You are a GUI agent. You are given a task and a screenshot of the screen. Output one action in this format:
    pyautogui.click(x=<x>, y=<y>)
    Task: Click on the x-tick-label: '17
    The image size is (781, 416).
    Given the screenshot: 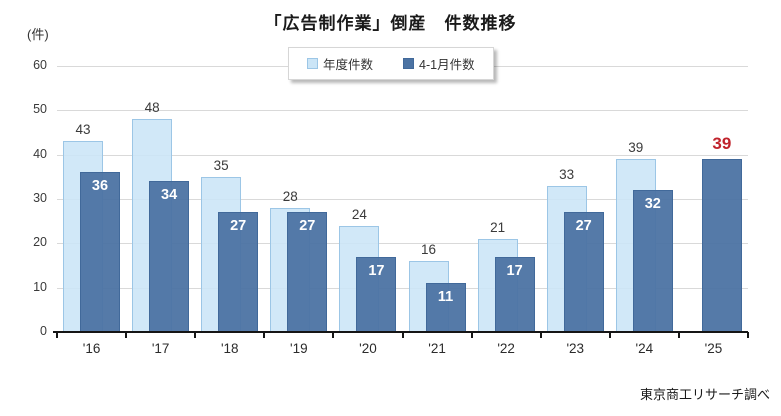 What is the action you would take?
    pyautogui.click(x=160, y=348)
    